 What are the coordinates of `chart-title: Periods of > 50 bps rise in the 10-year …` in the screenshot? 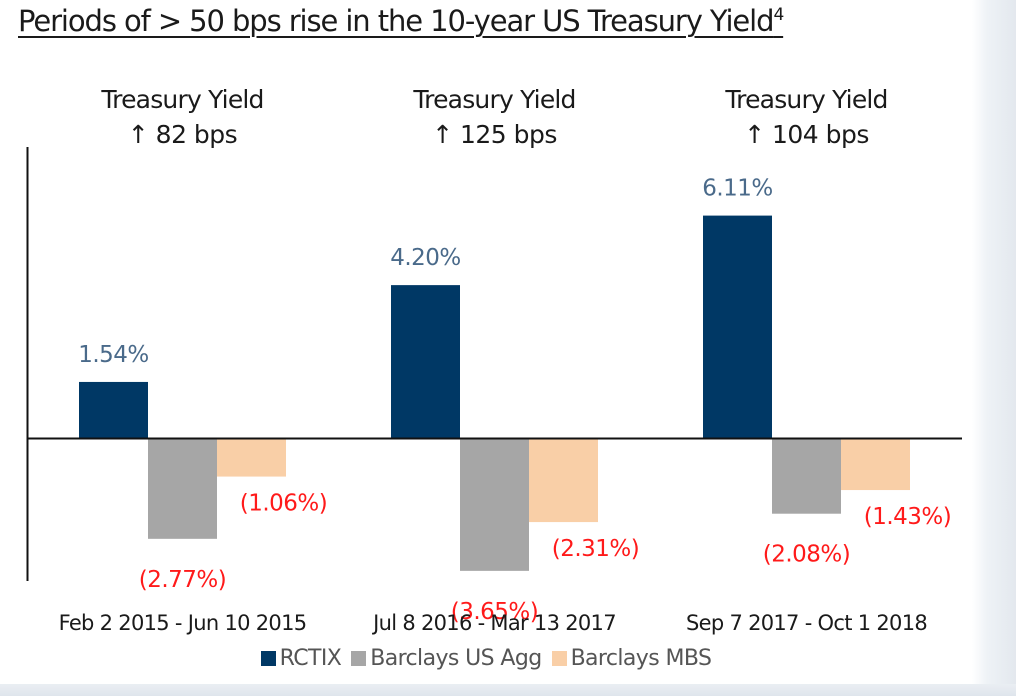 It's located at (401, 21).